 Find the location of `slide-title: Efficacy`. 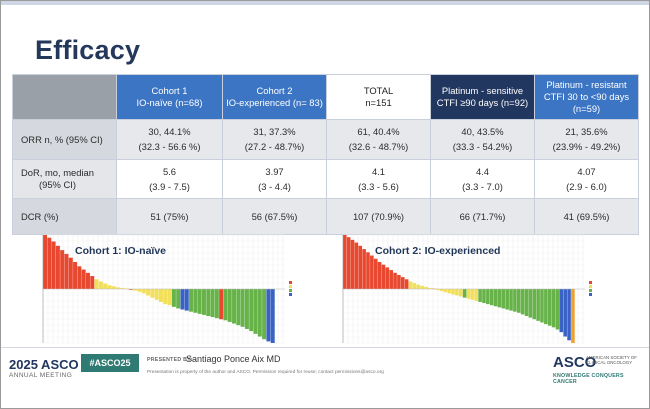

slide-title: Efficacy is located at coordinates (88, 50).